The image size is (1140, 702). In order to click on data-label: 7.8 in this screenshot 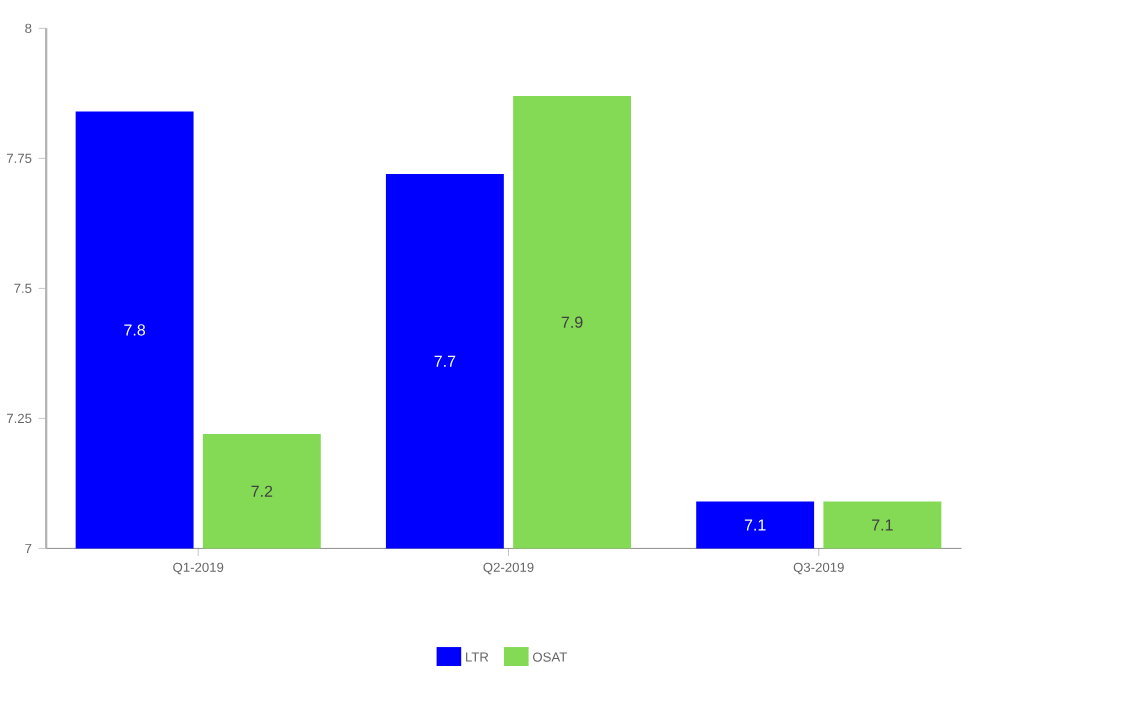, I will do `click(135, 330)`.